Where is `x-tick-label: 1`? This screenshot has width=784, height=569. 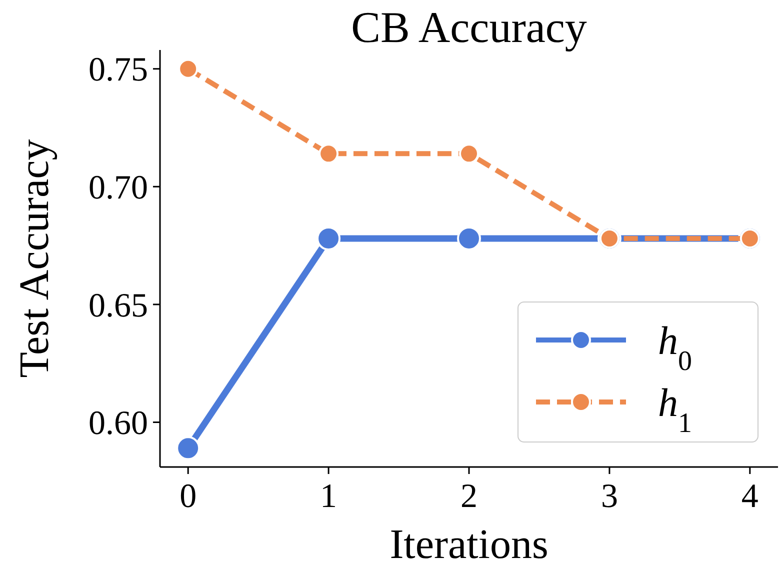 x-tick-label: 1 is located at coordinates (329, 496).